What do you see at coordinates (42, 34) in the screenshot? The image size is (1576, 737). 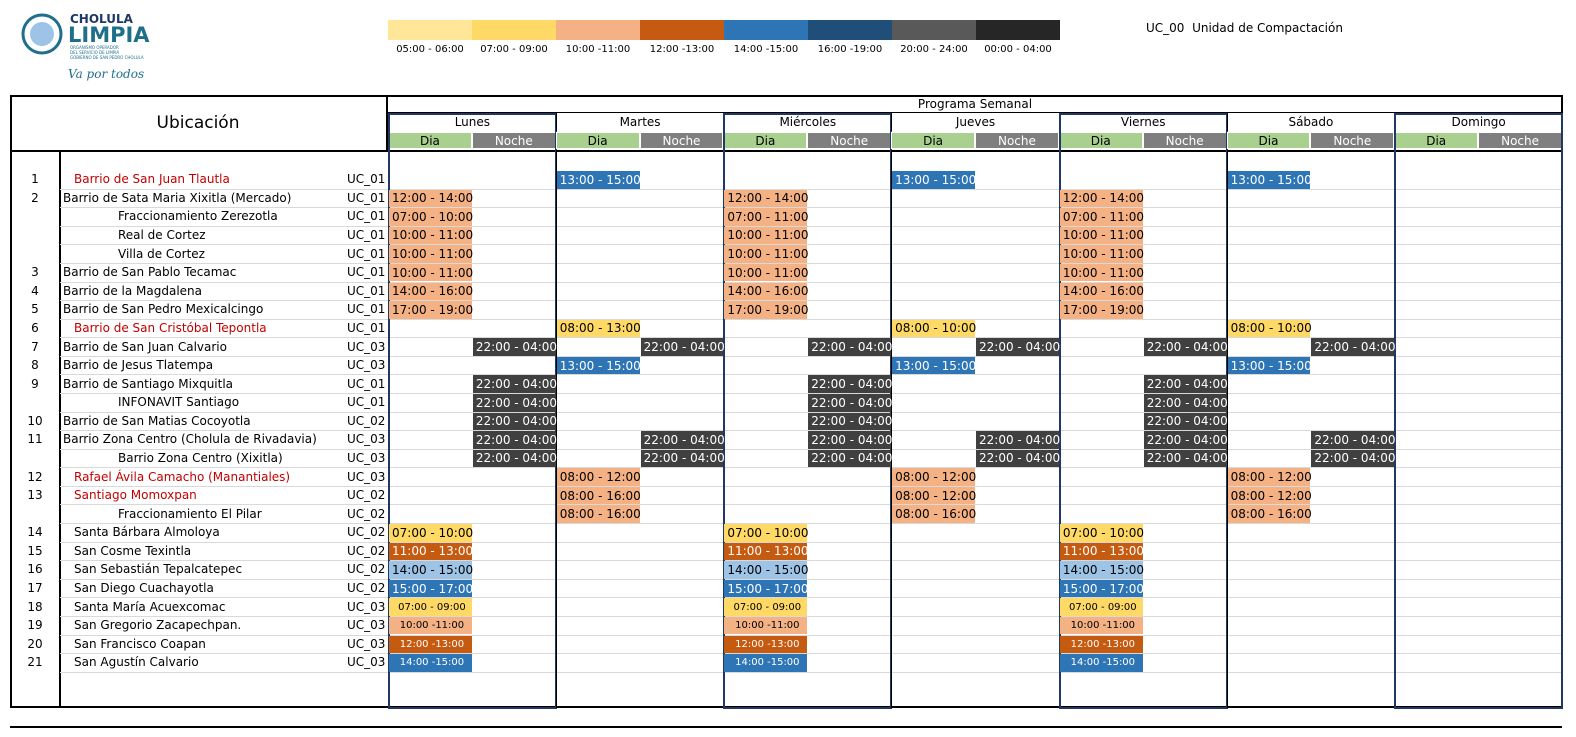 I see `logo-ring` at bounding box center [42, 34].